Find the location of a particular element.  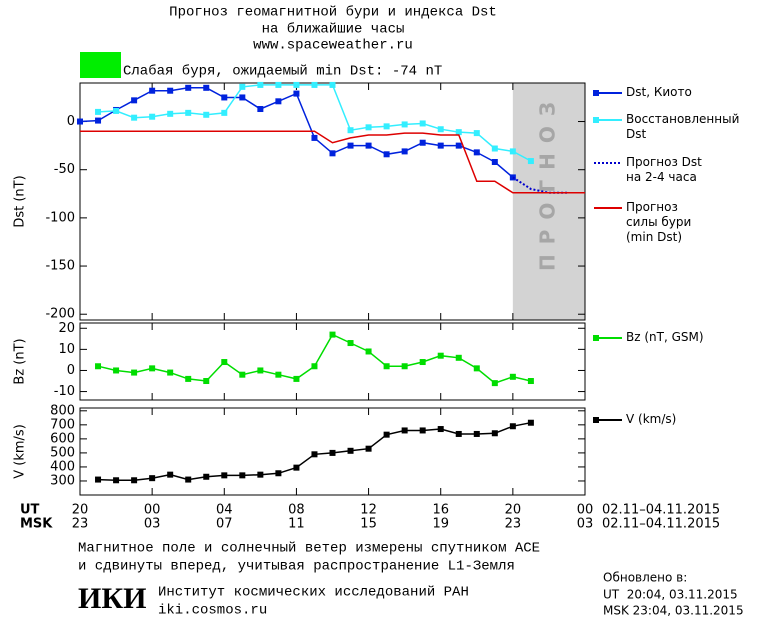

status-text: Слабая буря, ожидаемый min Dst: -74 nT is located at coordinates (282, 71).